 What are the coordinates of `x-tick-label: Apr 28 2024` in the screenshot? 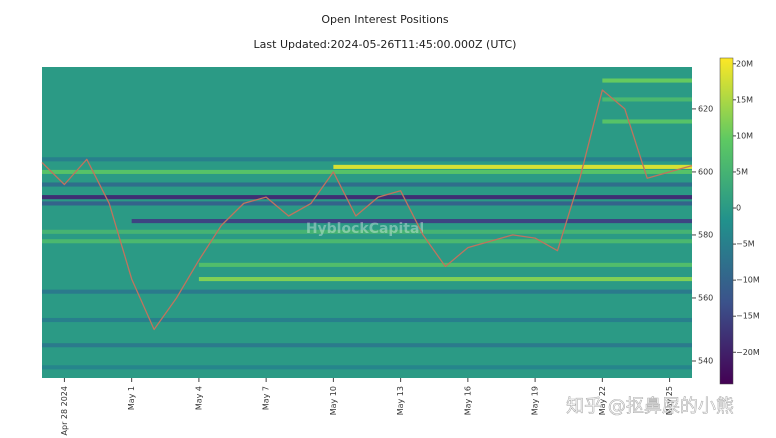 It's located at (64, 410).